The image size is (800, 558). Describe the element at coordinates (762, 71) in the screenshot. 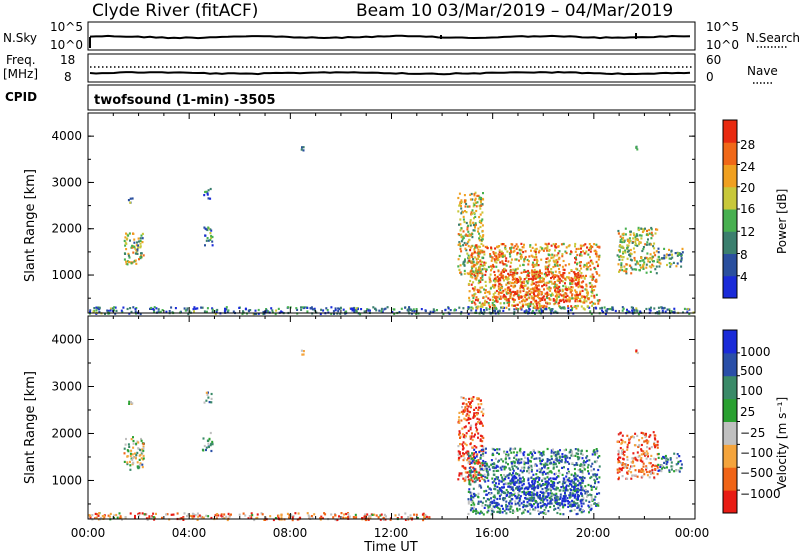

I see `nave-label: Nave` at that location.